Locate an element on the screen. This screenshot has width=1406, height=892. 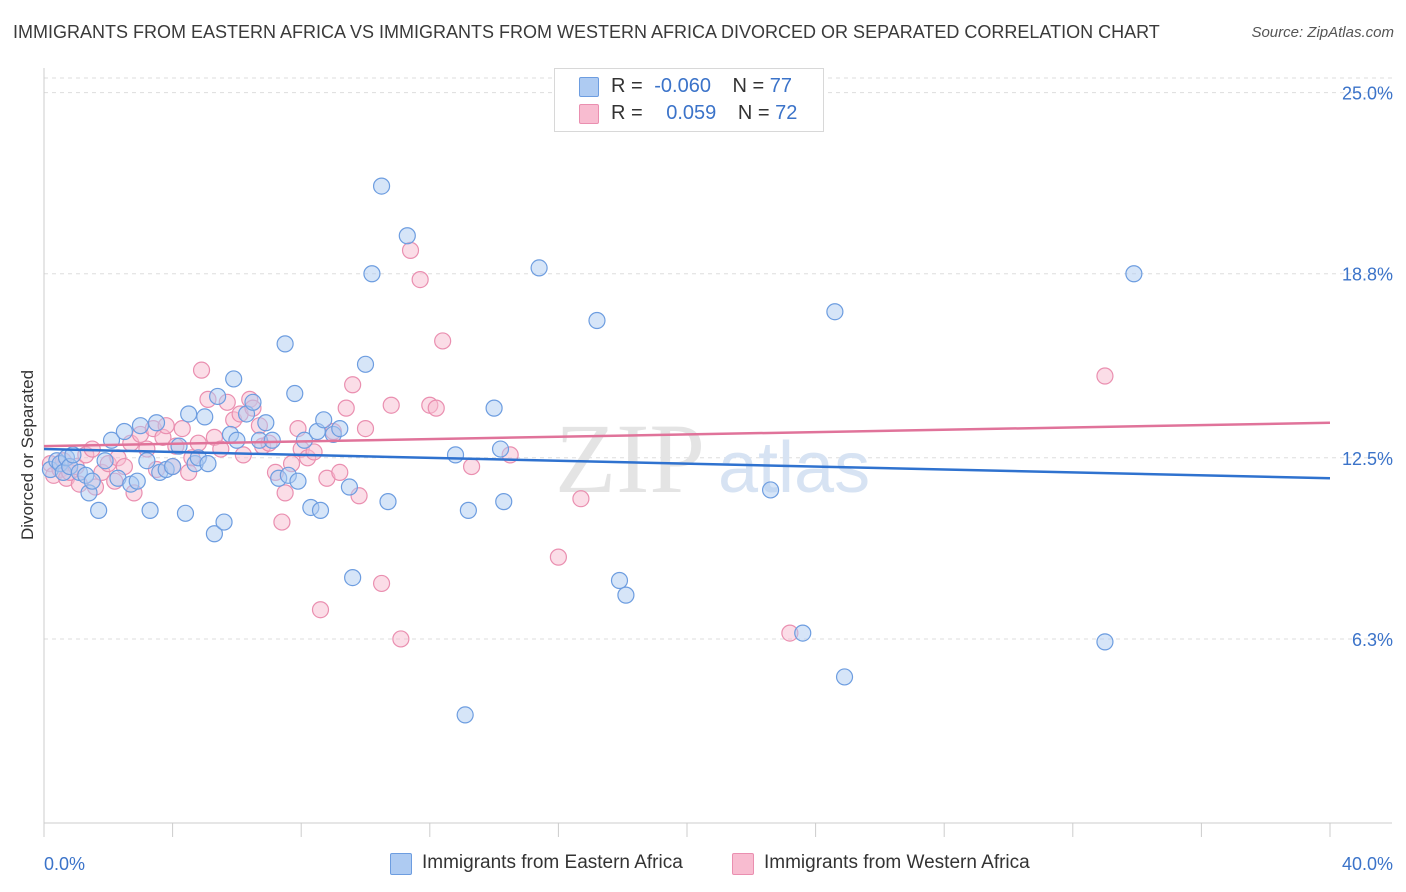
y-tick-label: 12.5% is located at coordinates (1367, 459).